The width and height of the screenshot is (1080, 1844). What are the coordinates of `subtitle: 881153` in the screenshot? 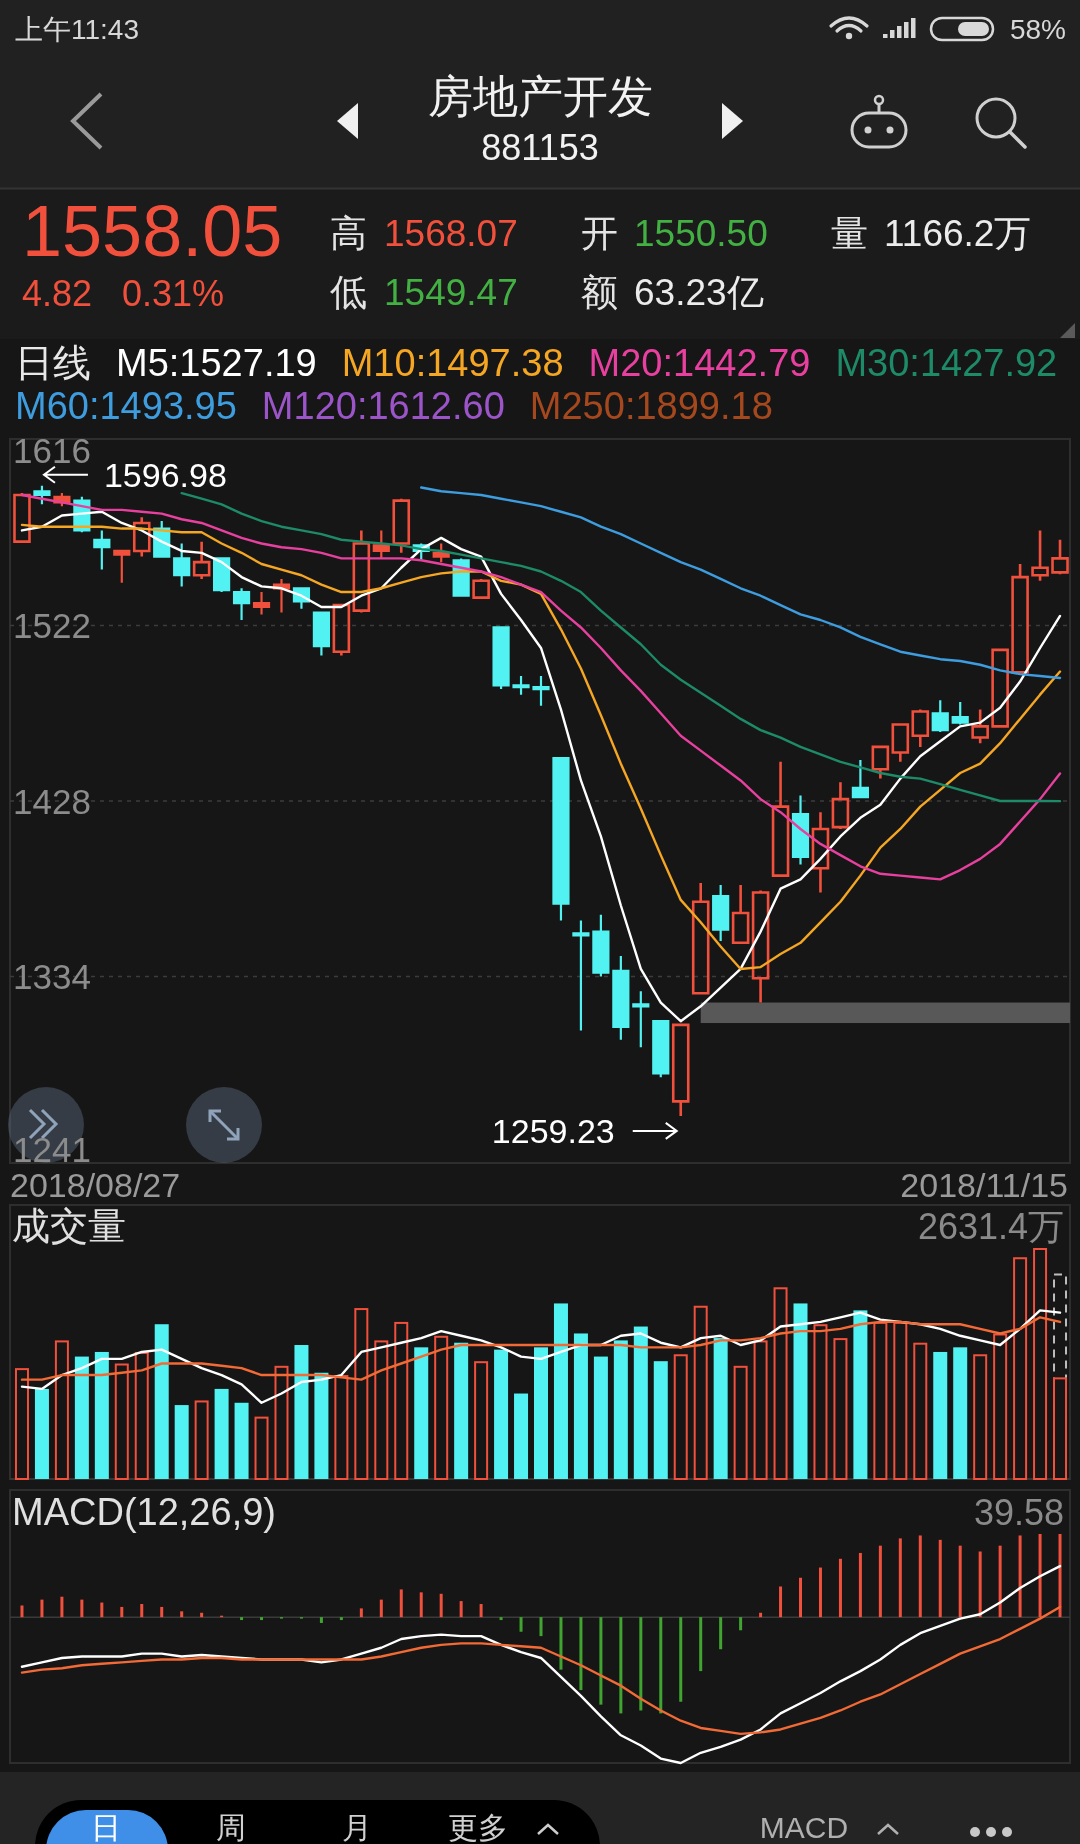 It's located at (540, 147).